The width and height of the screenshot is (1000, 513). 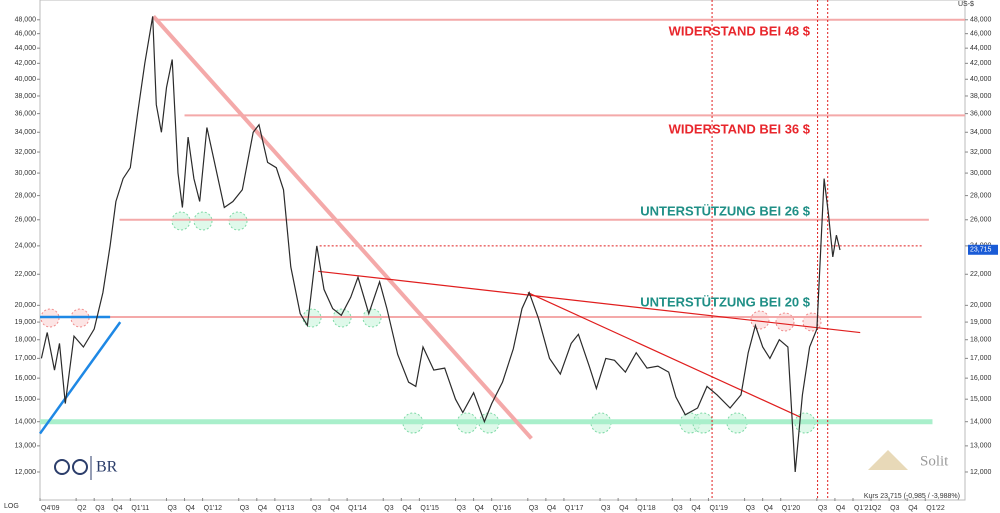 I want to click on unit-label: US-$, so click(x=966, y=4).